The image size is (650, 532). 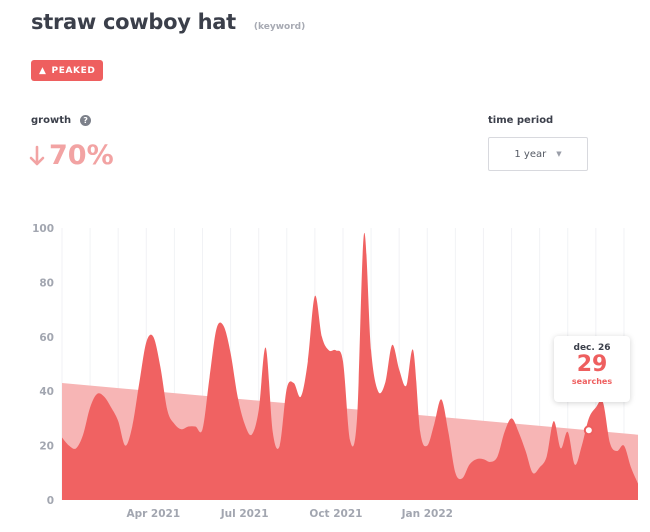 What do you see at coordinates (51, 120) in the screenshot?
I see `growth-label-text: growth` at bounding box center [51, 120].